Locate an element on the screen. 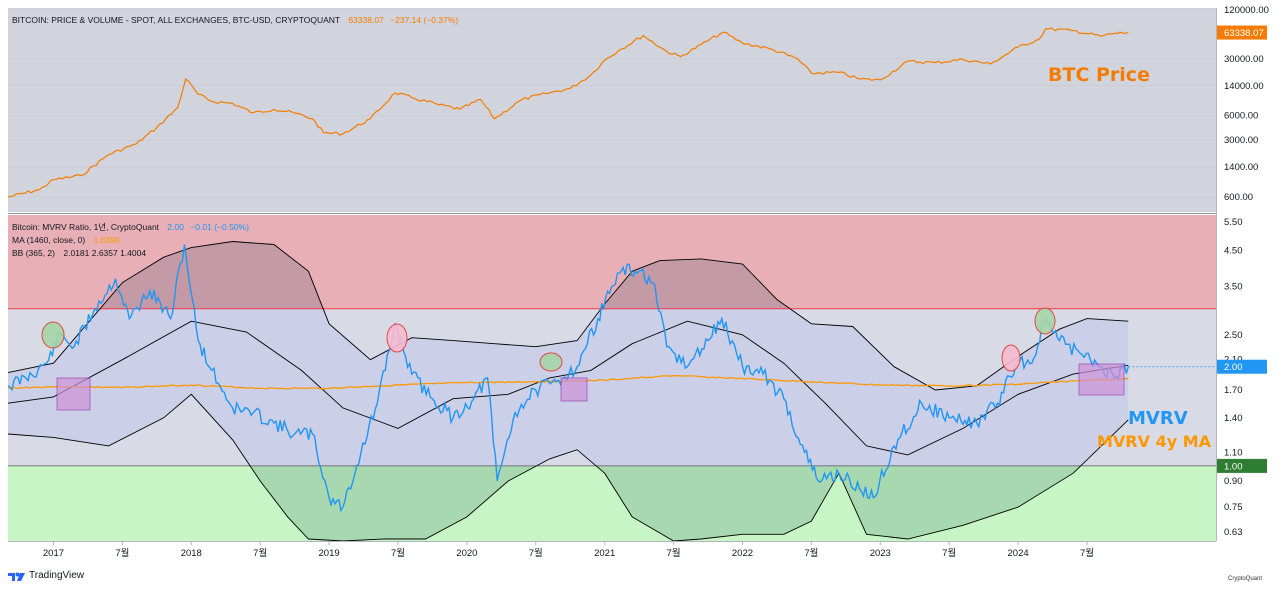  mvrv-tick-label: 5.50 is located at coordinates (1233, 222).